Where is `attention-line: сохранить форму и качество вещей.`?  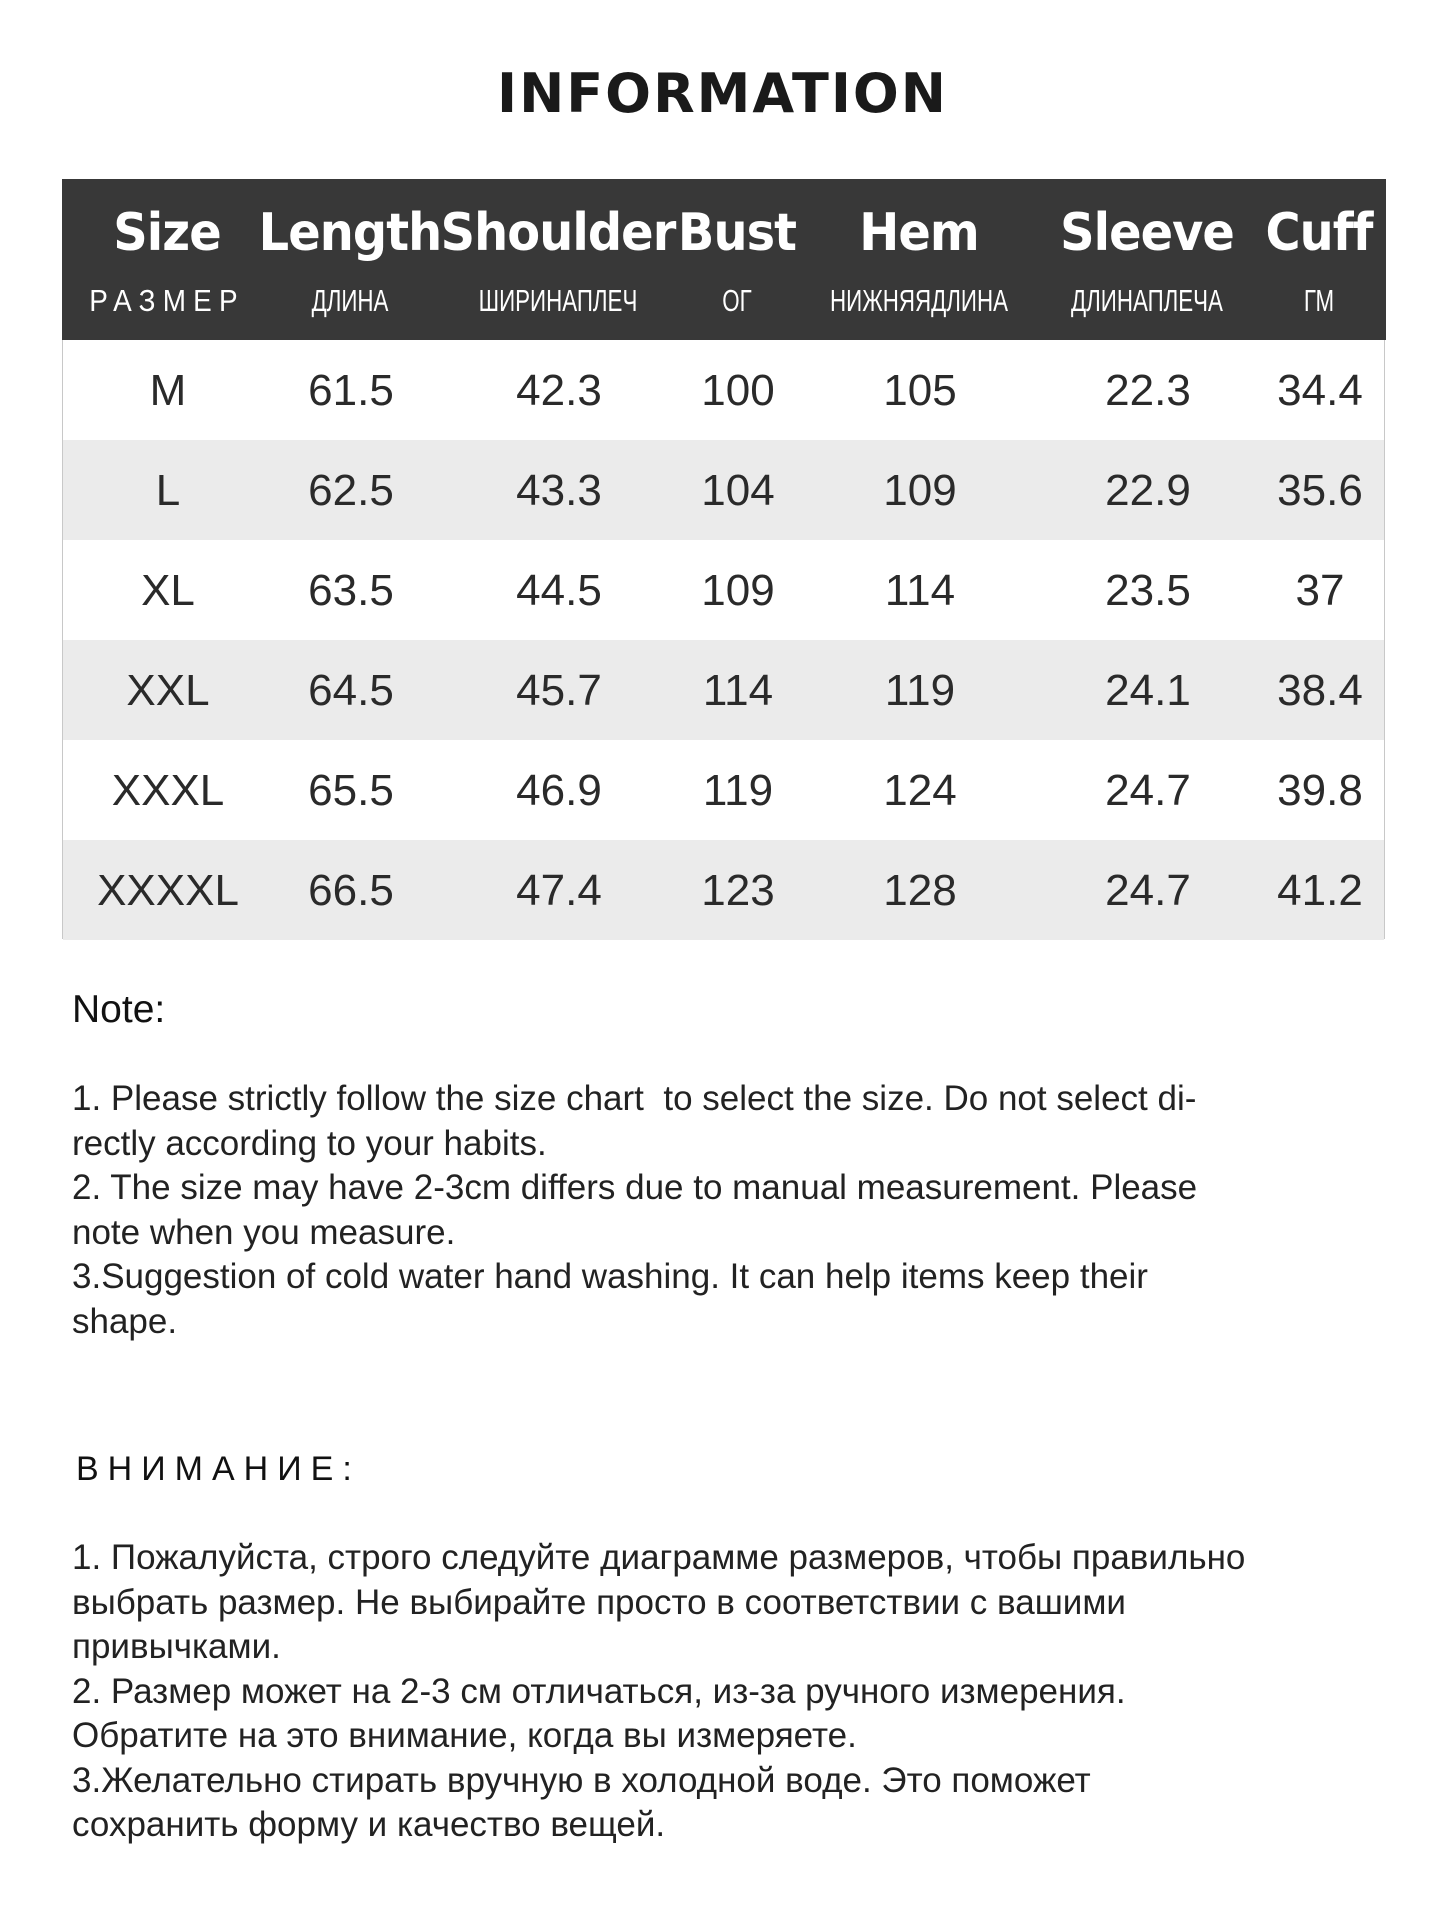 attention-line: сохранить форму и качество вещей. is located at coordinates (369, 1824).